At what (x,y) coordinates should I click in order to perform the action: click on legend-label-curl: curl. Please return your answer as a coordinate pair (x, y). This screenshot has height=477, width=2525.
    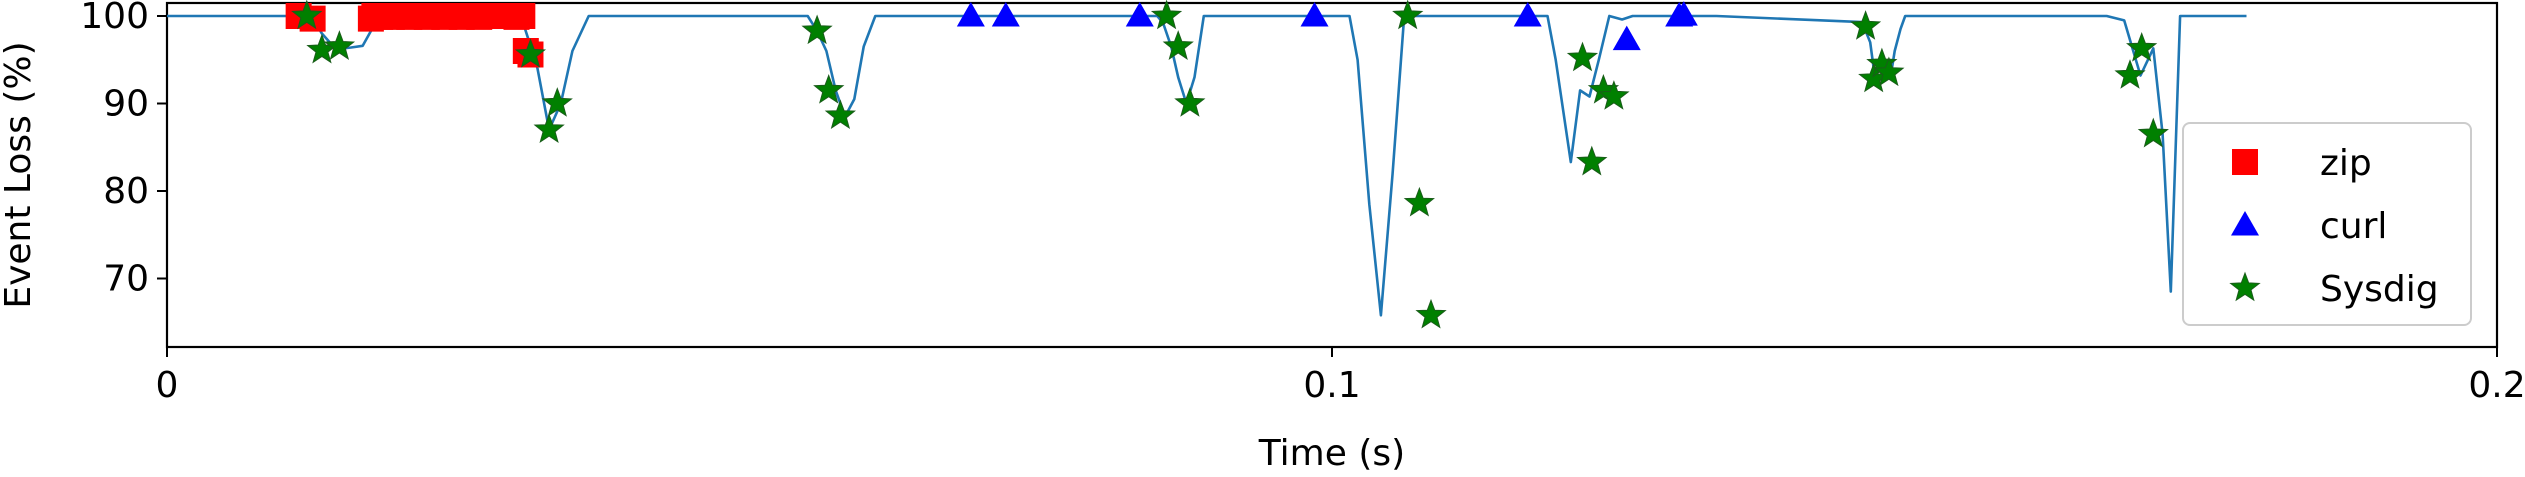
    Looking at the image, I should click on (2353, 226).